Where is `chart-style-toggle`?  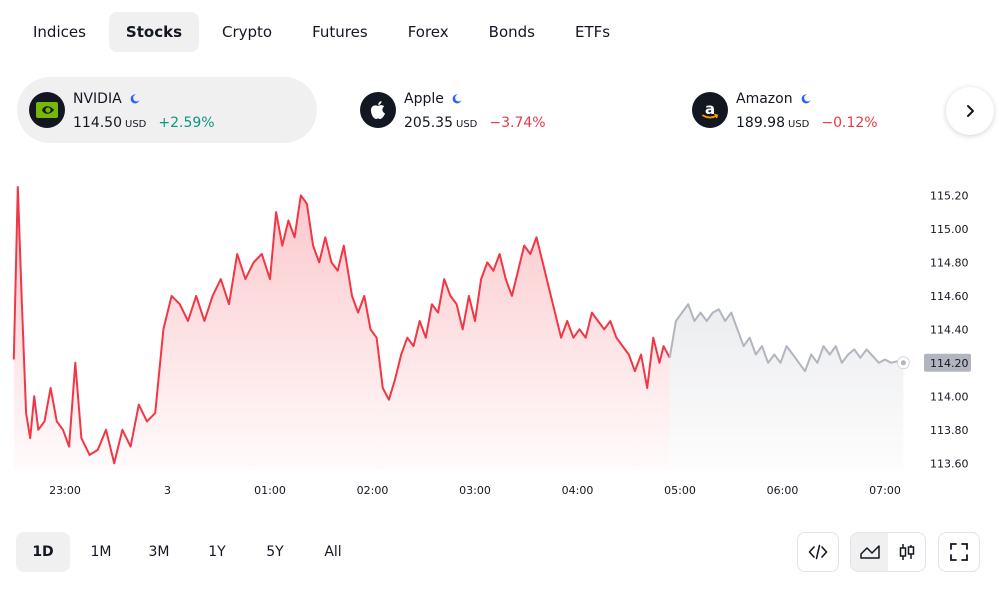
chart-style-toggle is located at coordinates (888, 552).